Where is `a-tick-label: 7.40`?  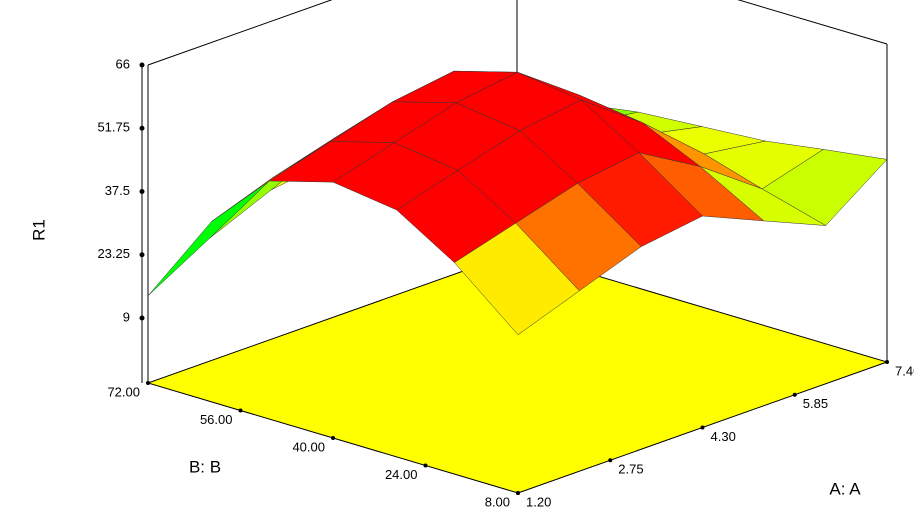
a-tick-label: 7.40 is located at coordinates (904, 370).